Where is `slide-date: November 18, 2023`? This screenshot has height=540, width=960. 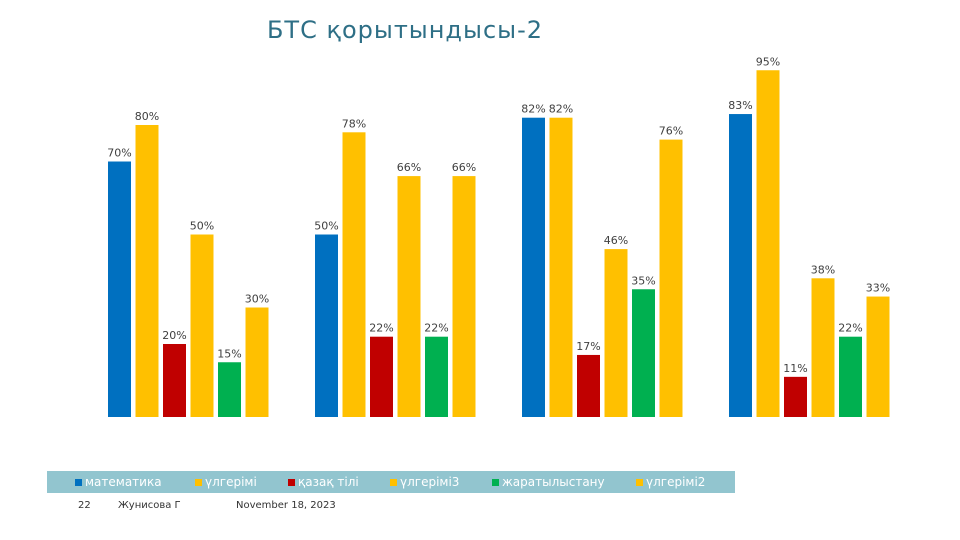
slide-date: November 18, 2023 is located at coordinates (286, 505).